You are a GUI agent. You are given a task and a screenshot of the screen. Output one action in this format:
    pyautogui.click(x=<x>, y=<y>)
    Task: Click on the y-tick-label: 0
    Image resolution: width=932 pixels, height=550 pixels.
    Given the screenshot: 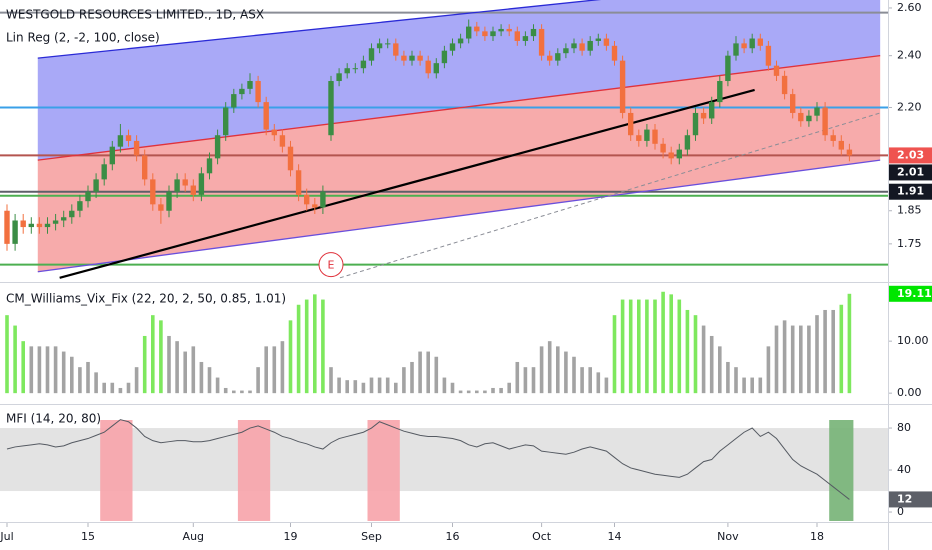 What is the action you would take?
    pyautogui.click(x=900, y=511)
    